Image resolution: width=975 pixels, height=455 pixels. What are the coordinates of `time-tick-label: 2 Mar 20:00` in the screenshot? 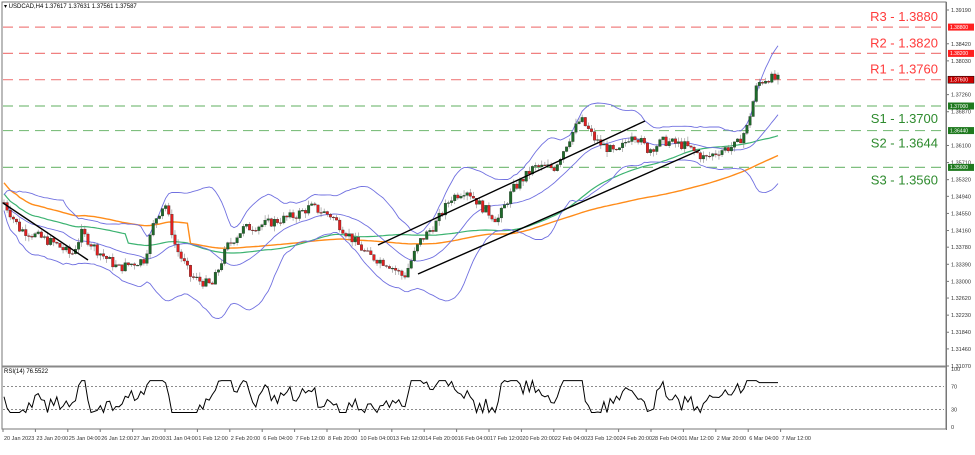 It's located at (731, 439).